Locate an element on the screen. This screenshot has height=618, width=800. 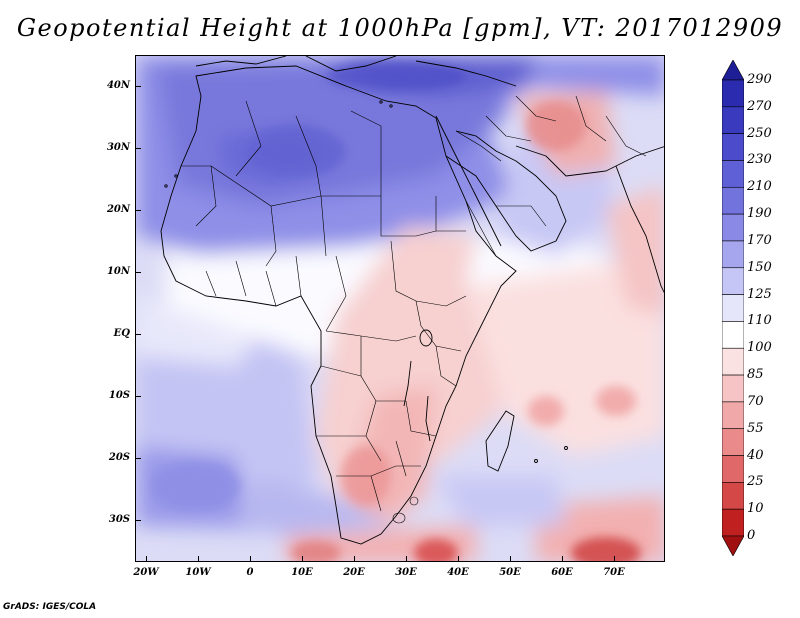
colorbar is located at coordinates (733, 308).